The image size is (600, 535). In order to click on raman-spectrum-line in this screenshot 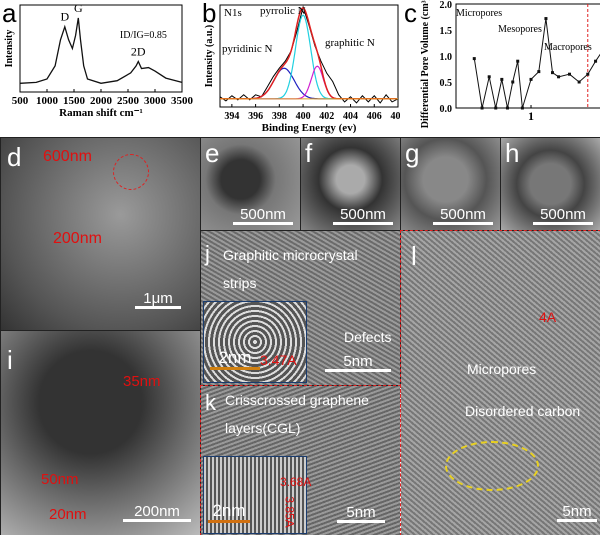, I will do `click(101, 50)`.